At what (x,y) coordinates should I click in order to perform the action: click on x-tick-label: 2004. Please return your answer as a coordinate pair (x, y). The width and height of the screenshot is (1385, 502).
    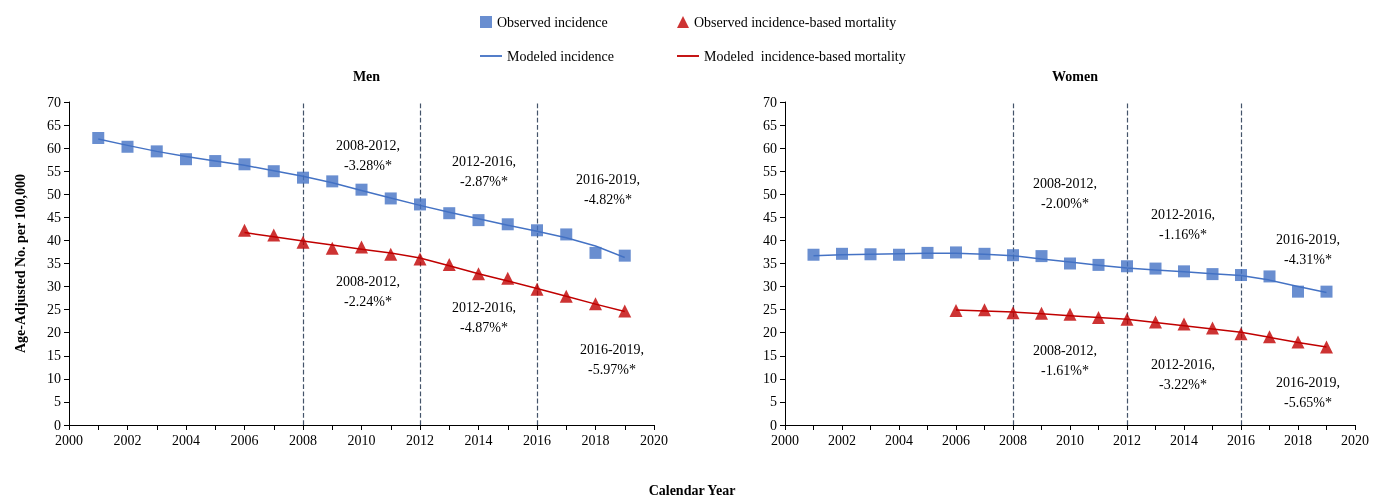
    Looking at the image, I should click on (186, 440).